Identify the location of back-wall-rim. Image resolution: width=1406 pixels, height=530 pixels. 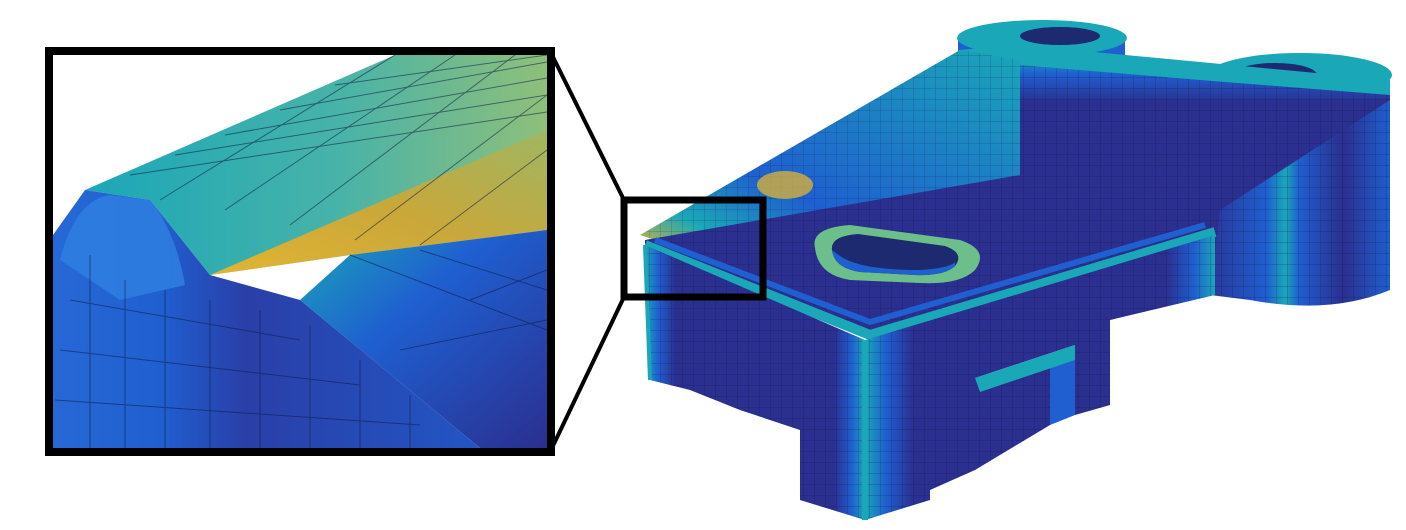
(1174, 70).